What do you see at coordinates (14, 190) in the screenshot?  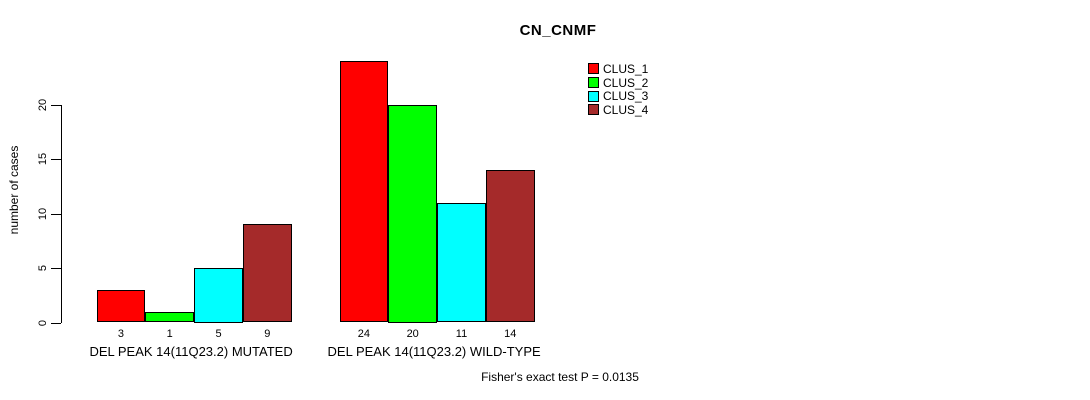 I see `y-axis-label: number of cases` at bounding box center [14, 190].